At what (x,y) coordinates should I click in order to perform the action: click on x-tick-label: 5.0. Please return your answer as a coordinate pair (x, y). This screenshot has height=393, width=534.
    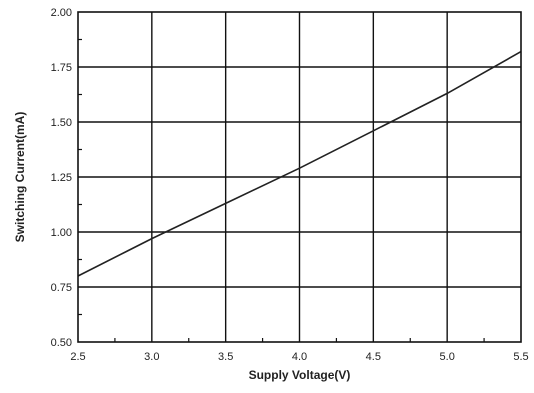
    Looking at the image, I should click on (447, 357).